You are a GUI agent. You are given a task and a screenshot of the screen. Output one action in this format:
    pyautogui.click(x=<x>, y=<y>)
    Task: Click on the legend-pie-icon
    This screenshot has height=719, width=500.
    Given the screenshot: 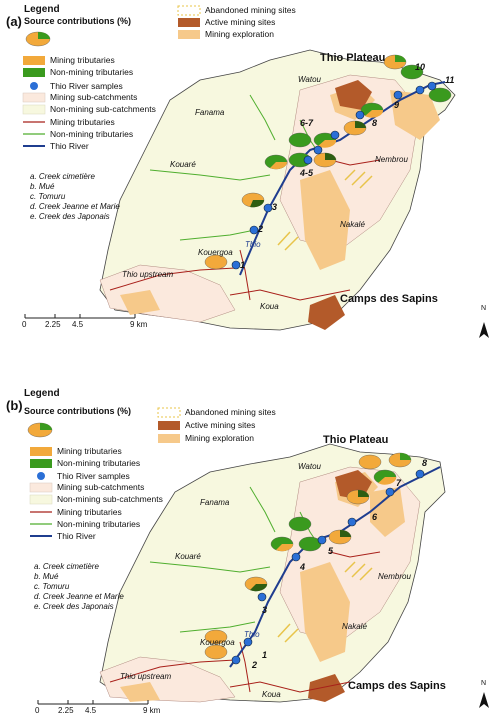 What is the action you would take?
    pyautogui.click(x=40, y=430)
    